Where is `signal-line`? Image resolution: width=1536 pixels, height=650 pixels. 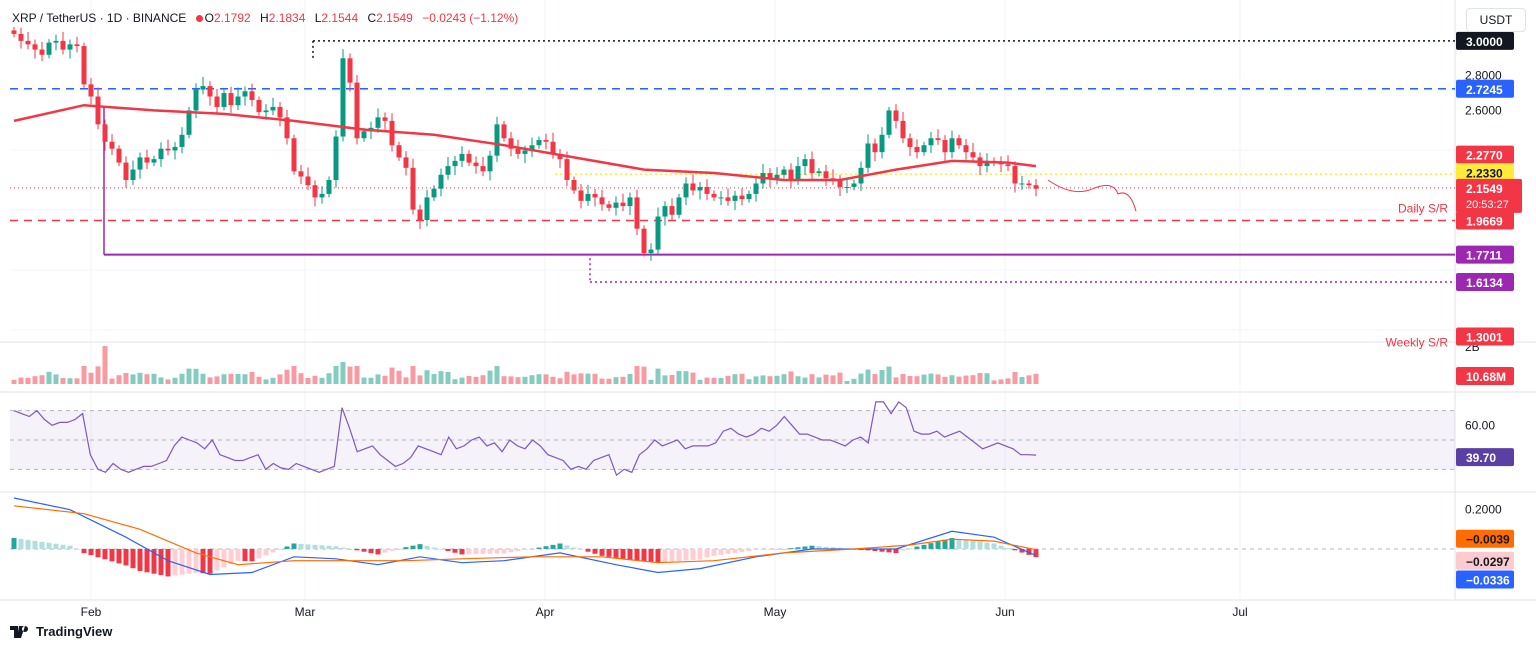
signal-line is located at coordinates (525, 535).